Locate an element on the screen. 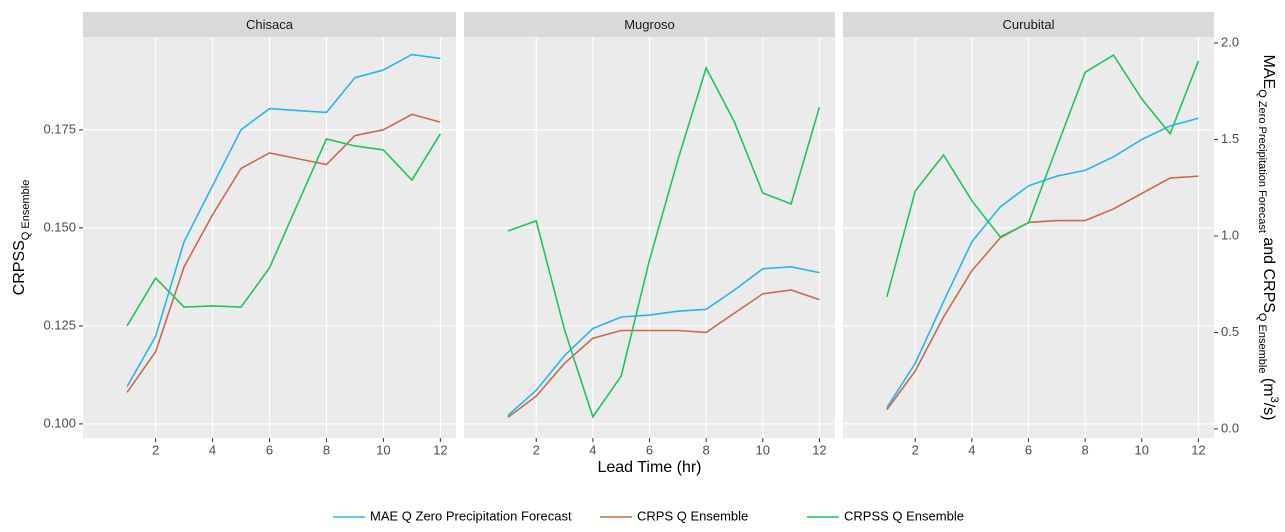 This screenshot has width=1285, height=532. y2-tick-label: 2.0 is located at coordinates (1230, 41).